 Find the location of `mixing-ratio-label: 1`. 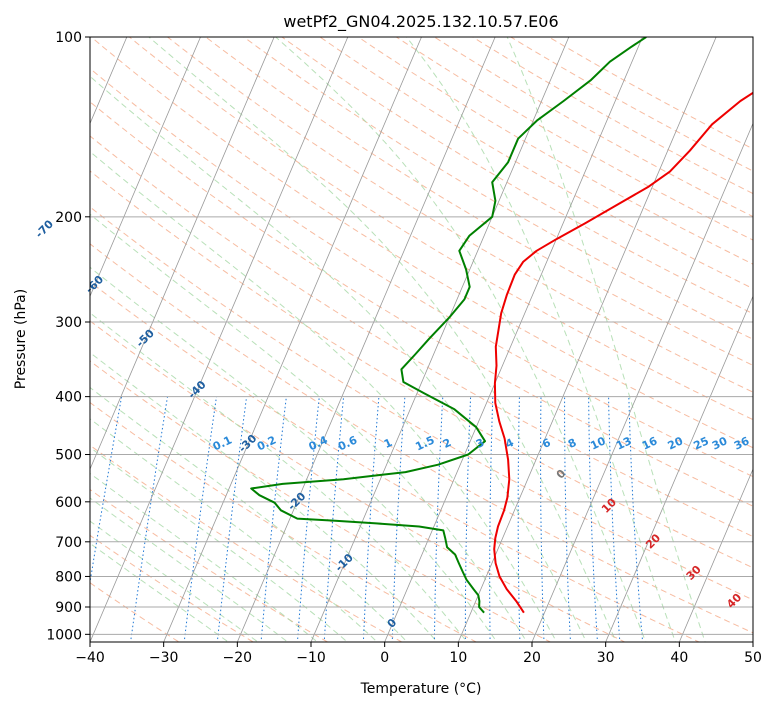

mixing-ratio-label: 1 is located at coordinates (388, 443).